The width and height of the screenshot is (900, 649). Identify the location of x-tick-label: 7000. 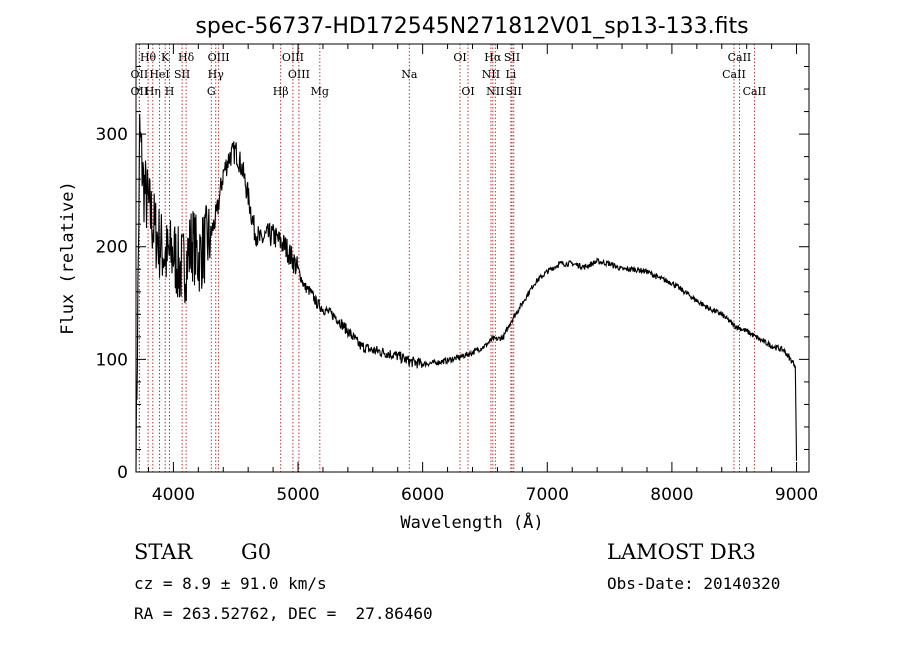
(547, 495).